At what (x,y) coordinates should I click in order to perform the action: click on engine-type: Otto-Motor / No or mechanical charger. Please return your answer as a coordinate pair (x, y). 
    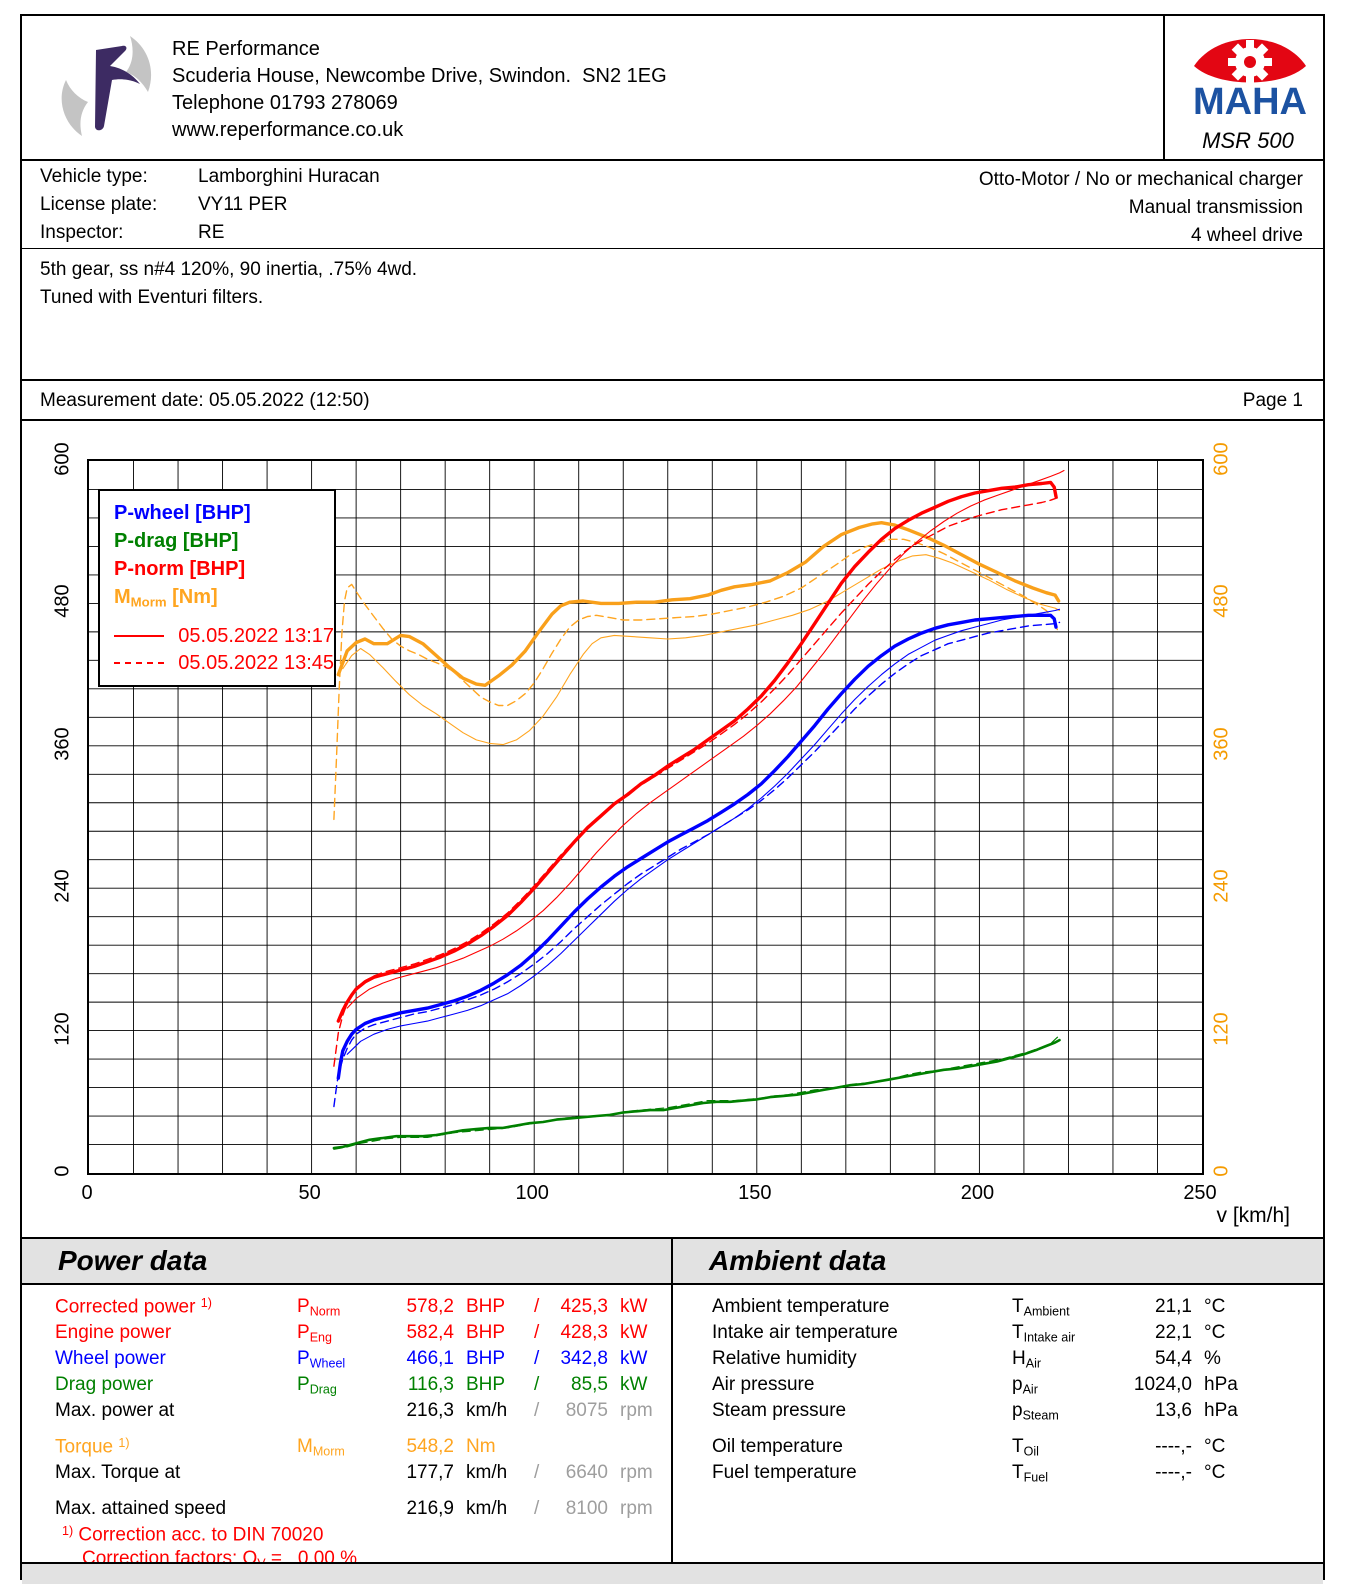
    Looking at the image, I should click on (1140, 179).